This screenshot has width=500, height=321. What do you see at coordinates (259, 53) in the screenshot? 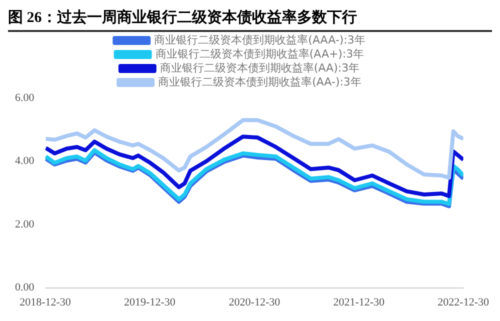
I see `legend-label: 商业银行二级资本债到期收益率(AA+):3年` at bounding box center [259, 53].